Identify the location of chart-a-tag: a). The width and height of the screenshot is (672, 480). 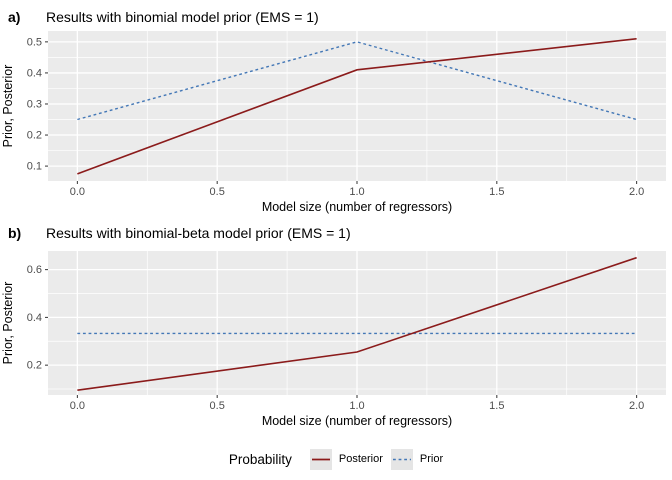
(14, 17).